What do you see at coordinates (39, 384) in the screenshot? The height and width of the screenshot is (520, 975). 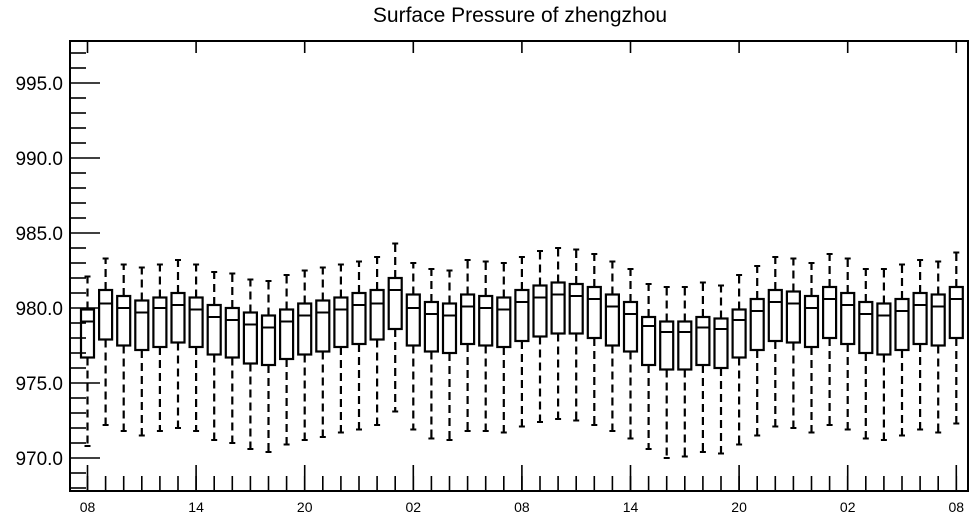 I see `y-tick-label: 975.0` at bounding box center [39, 384].